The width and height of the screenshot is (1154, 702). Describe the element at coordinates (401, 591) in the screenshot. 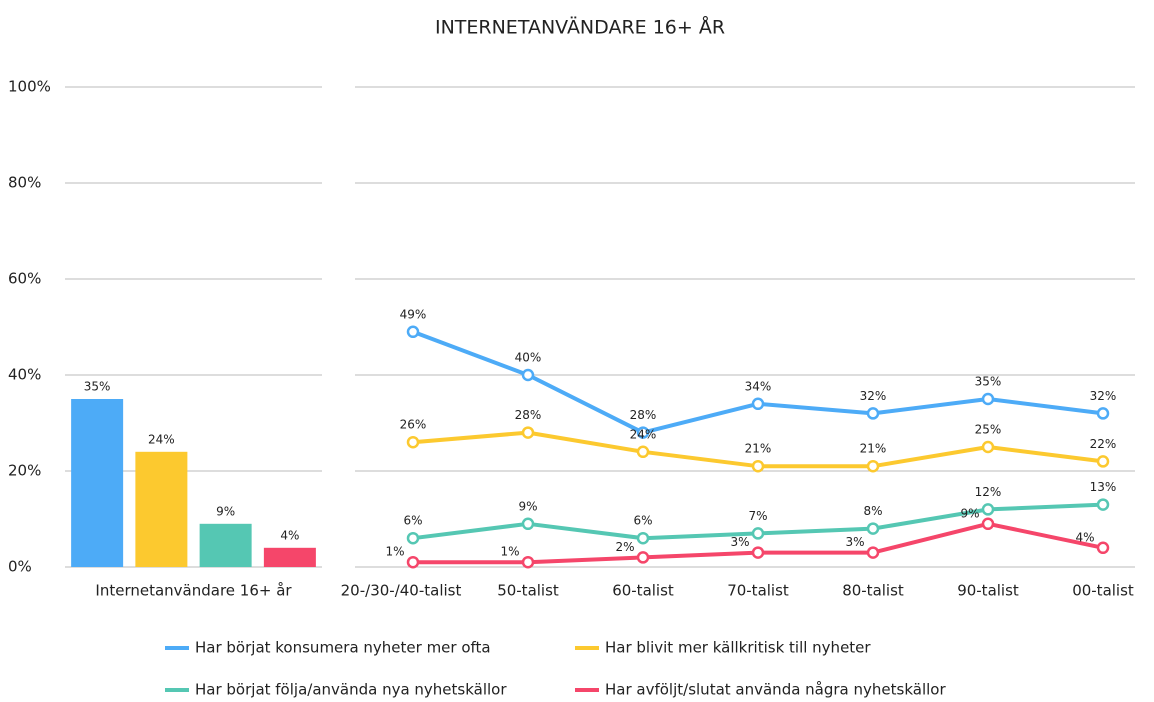

I see `x-tick-label: 20-/30-/40-talist` at that location.